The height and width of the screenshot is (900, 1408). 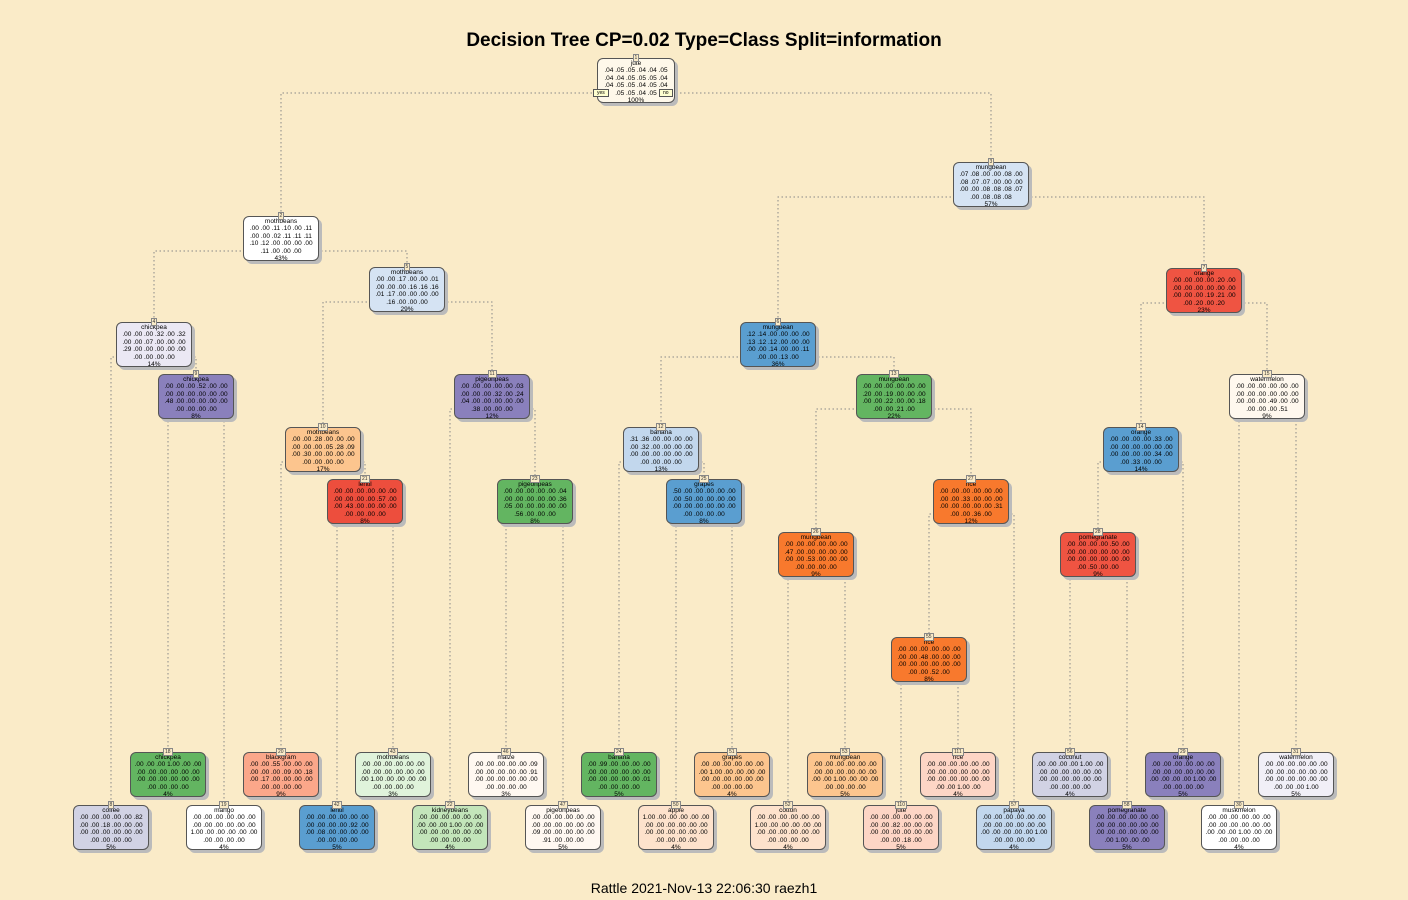 What do you see at coordinates (1141, 427) in the screenshot?
I see `node-number: 14` at bounding box center [1141, 427].